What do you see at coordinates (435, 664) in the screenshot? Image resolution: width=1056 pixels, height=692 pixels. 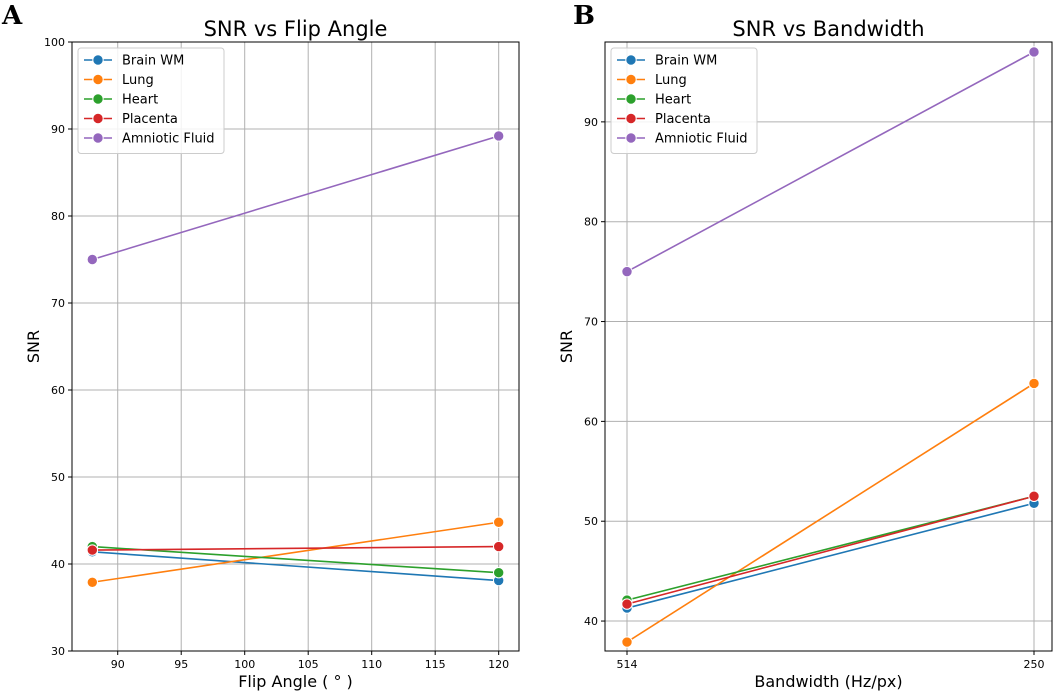 I see `x-tick-label: 115` at bounding box center [435, 664].